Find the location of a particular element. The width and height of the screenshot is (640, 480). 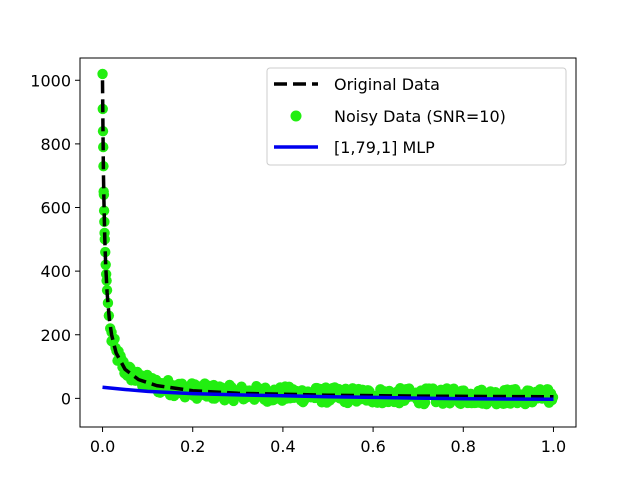

y-tick-label: 600 is located at coordinates (55, 208).